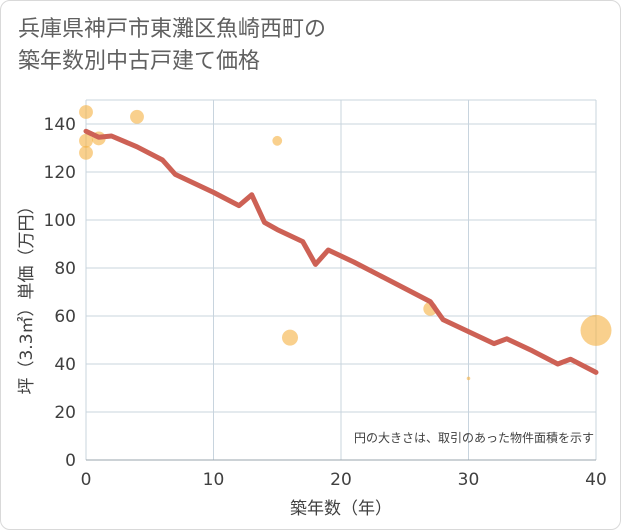  What do you see at coordinates (214, 480) in the screenshot?
I see `x-tick-label: 10` at bounding box center [214, 480].